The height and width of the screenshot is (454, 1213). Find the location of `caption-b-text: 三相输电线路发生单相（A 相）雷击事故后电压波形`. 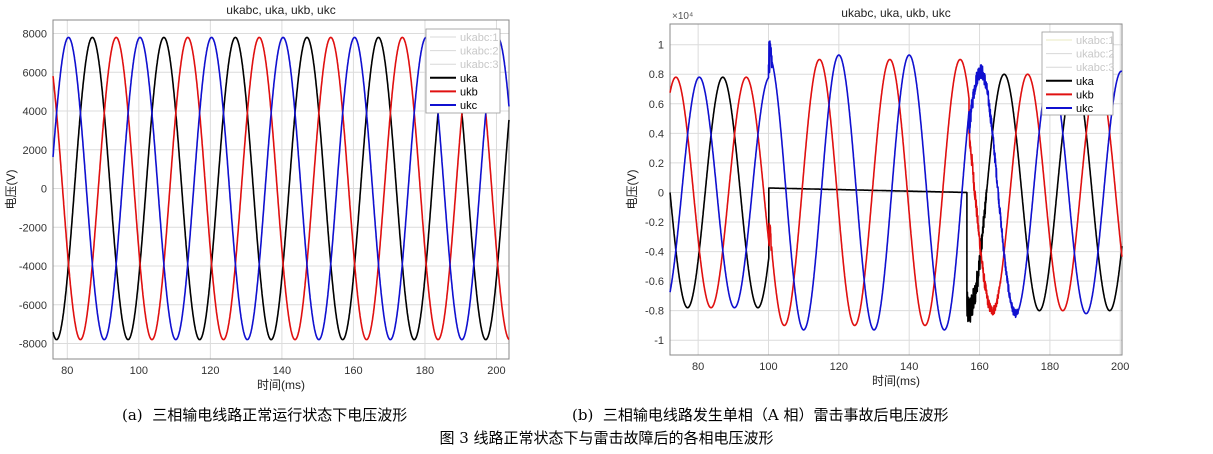

caption-b-text: 三相输电线路发生单相（A 相）雷击事故后电压波形 is located at coordinates (775, 415).